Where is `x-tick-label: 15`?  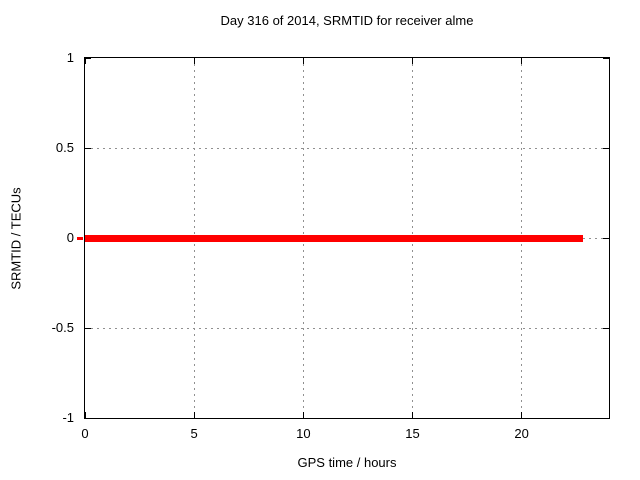 x-tick-label: 15 is located at coordinates (412, 433).